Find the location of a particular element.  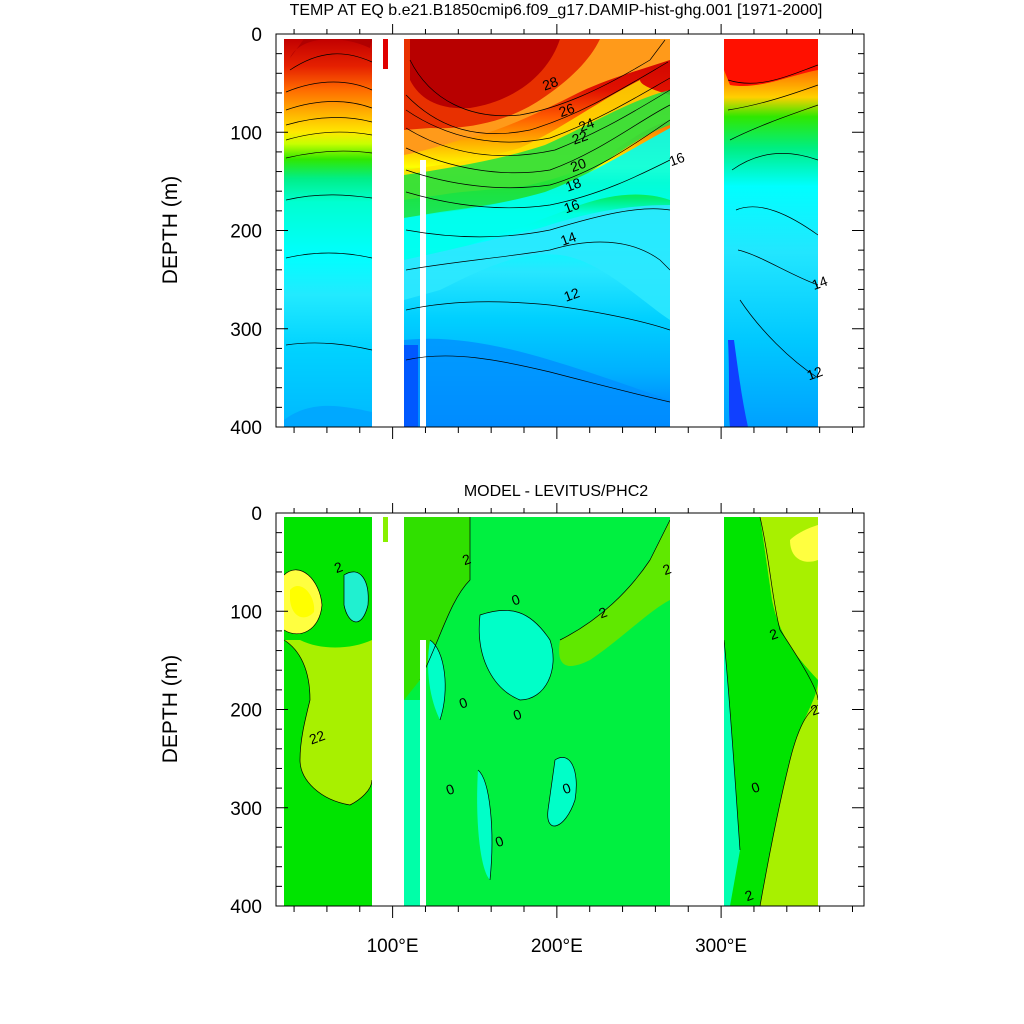

diff-cool-west is located at coordinates (356, 596).